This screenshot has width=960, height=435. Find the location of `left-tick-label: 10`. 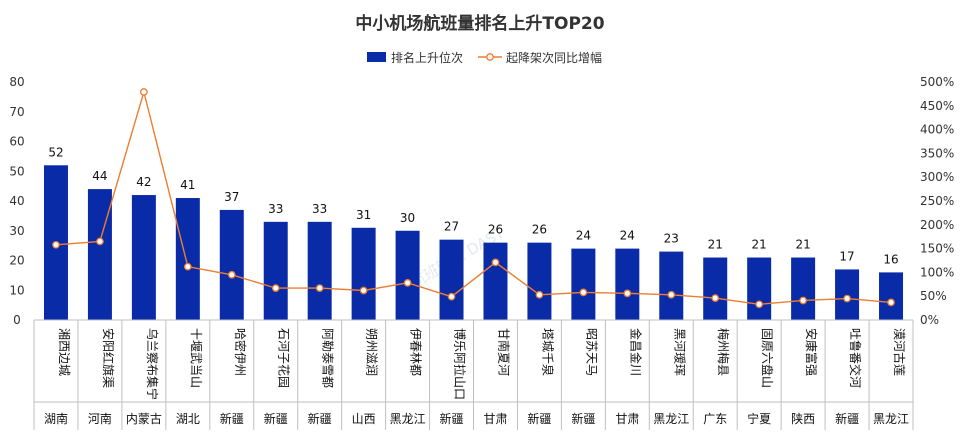

left-tick-label: 10 is located at coordinates (16, 290).